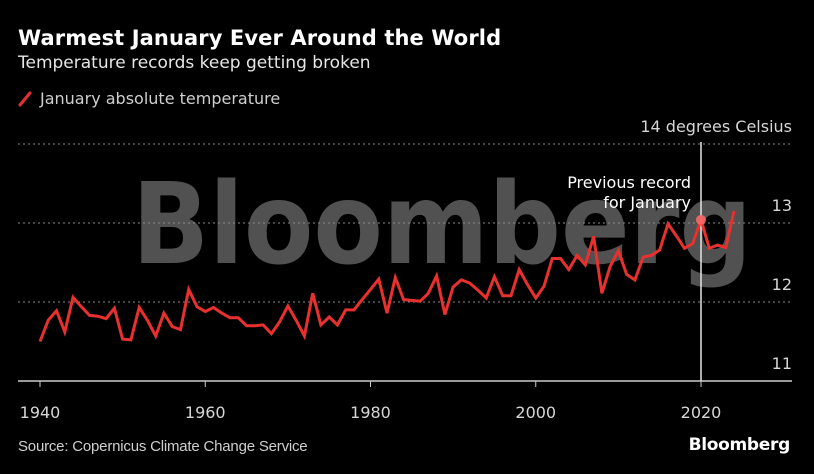  What do you see at coordinates (739, 445) in the screenshot?
I see `brand-logo: Bloomberg` at bounding box center [739, 445].